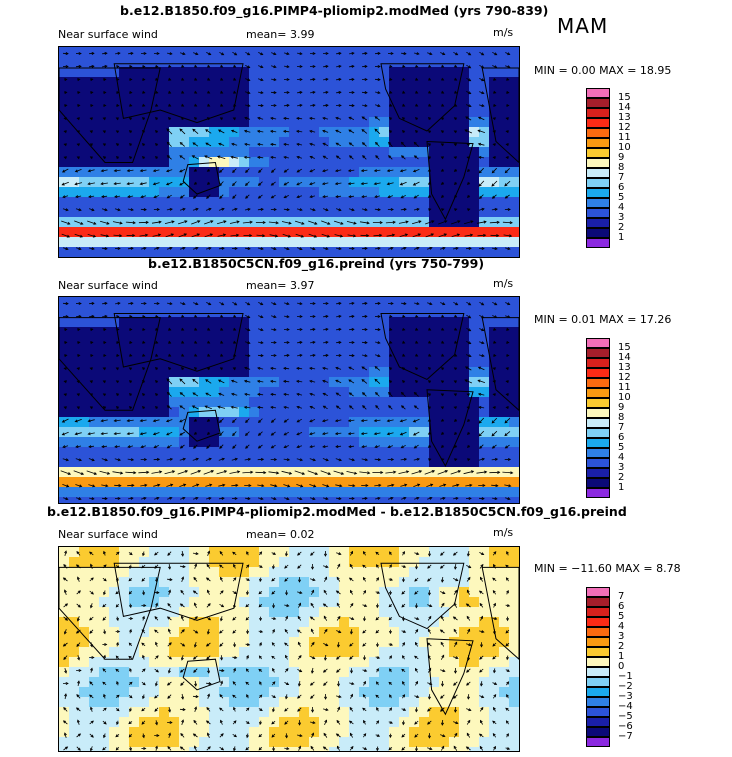 This screenshot has width=732, height=757. I want to click on coastlines, so click(289, 142).